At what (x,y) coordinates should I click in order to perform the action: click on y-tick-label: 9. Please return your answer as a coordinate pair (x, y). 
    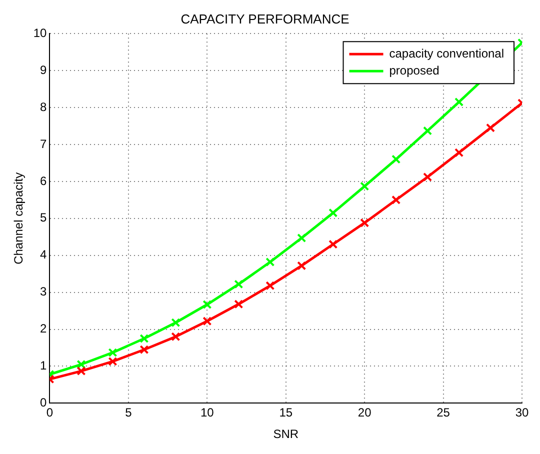
    Looking at the image, I should click on (44, 69).